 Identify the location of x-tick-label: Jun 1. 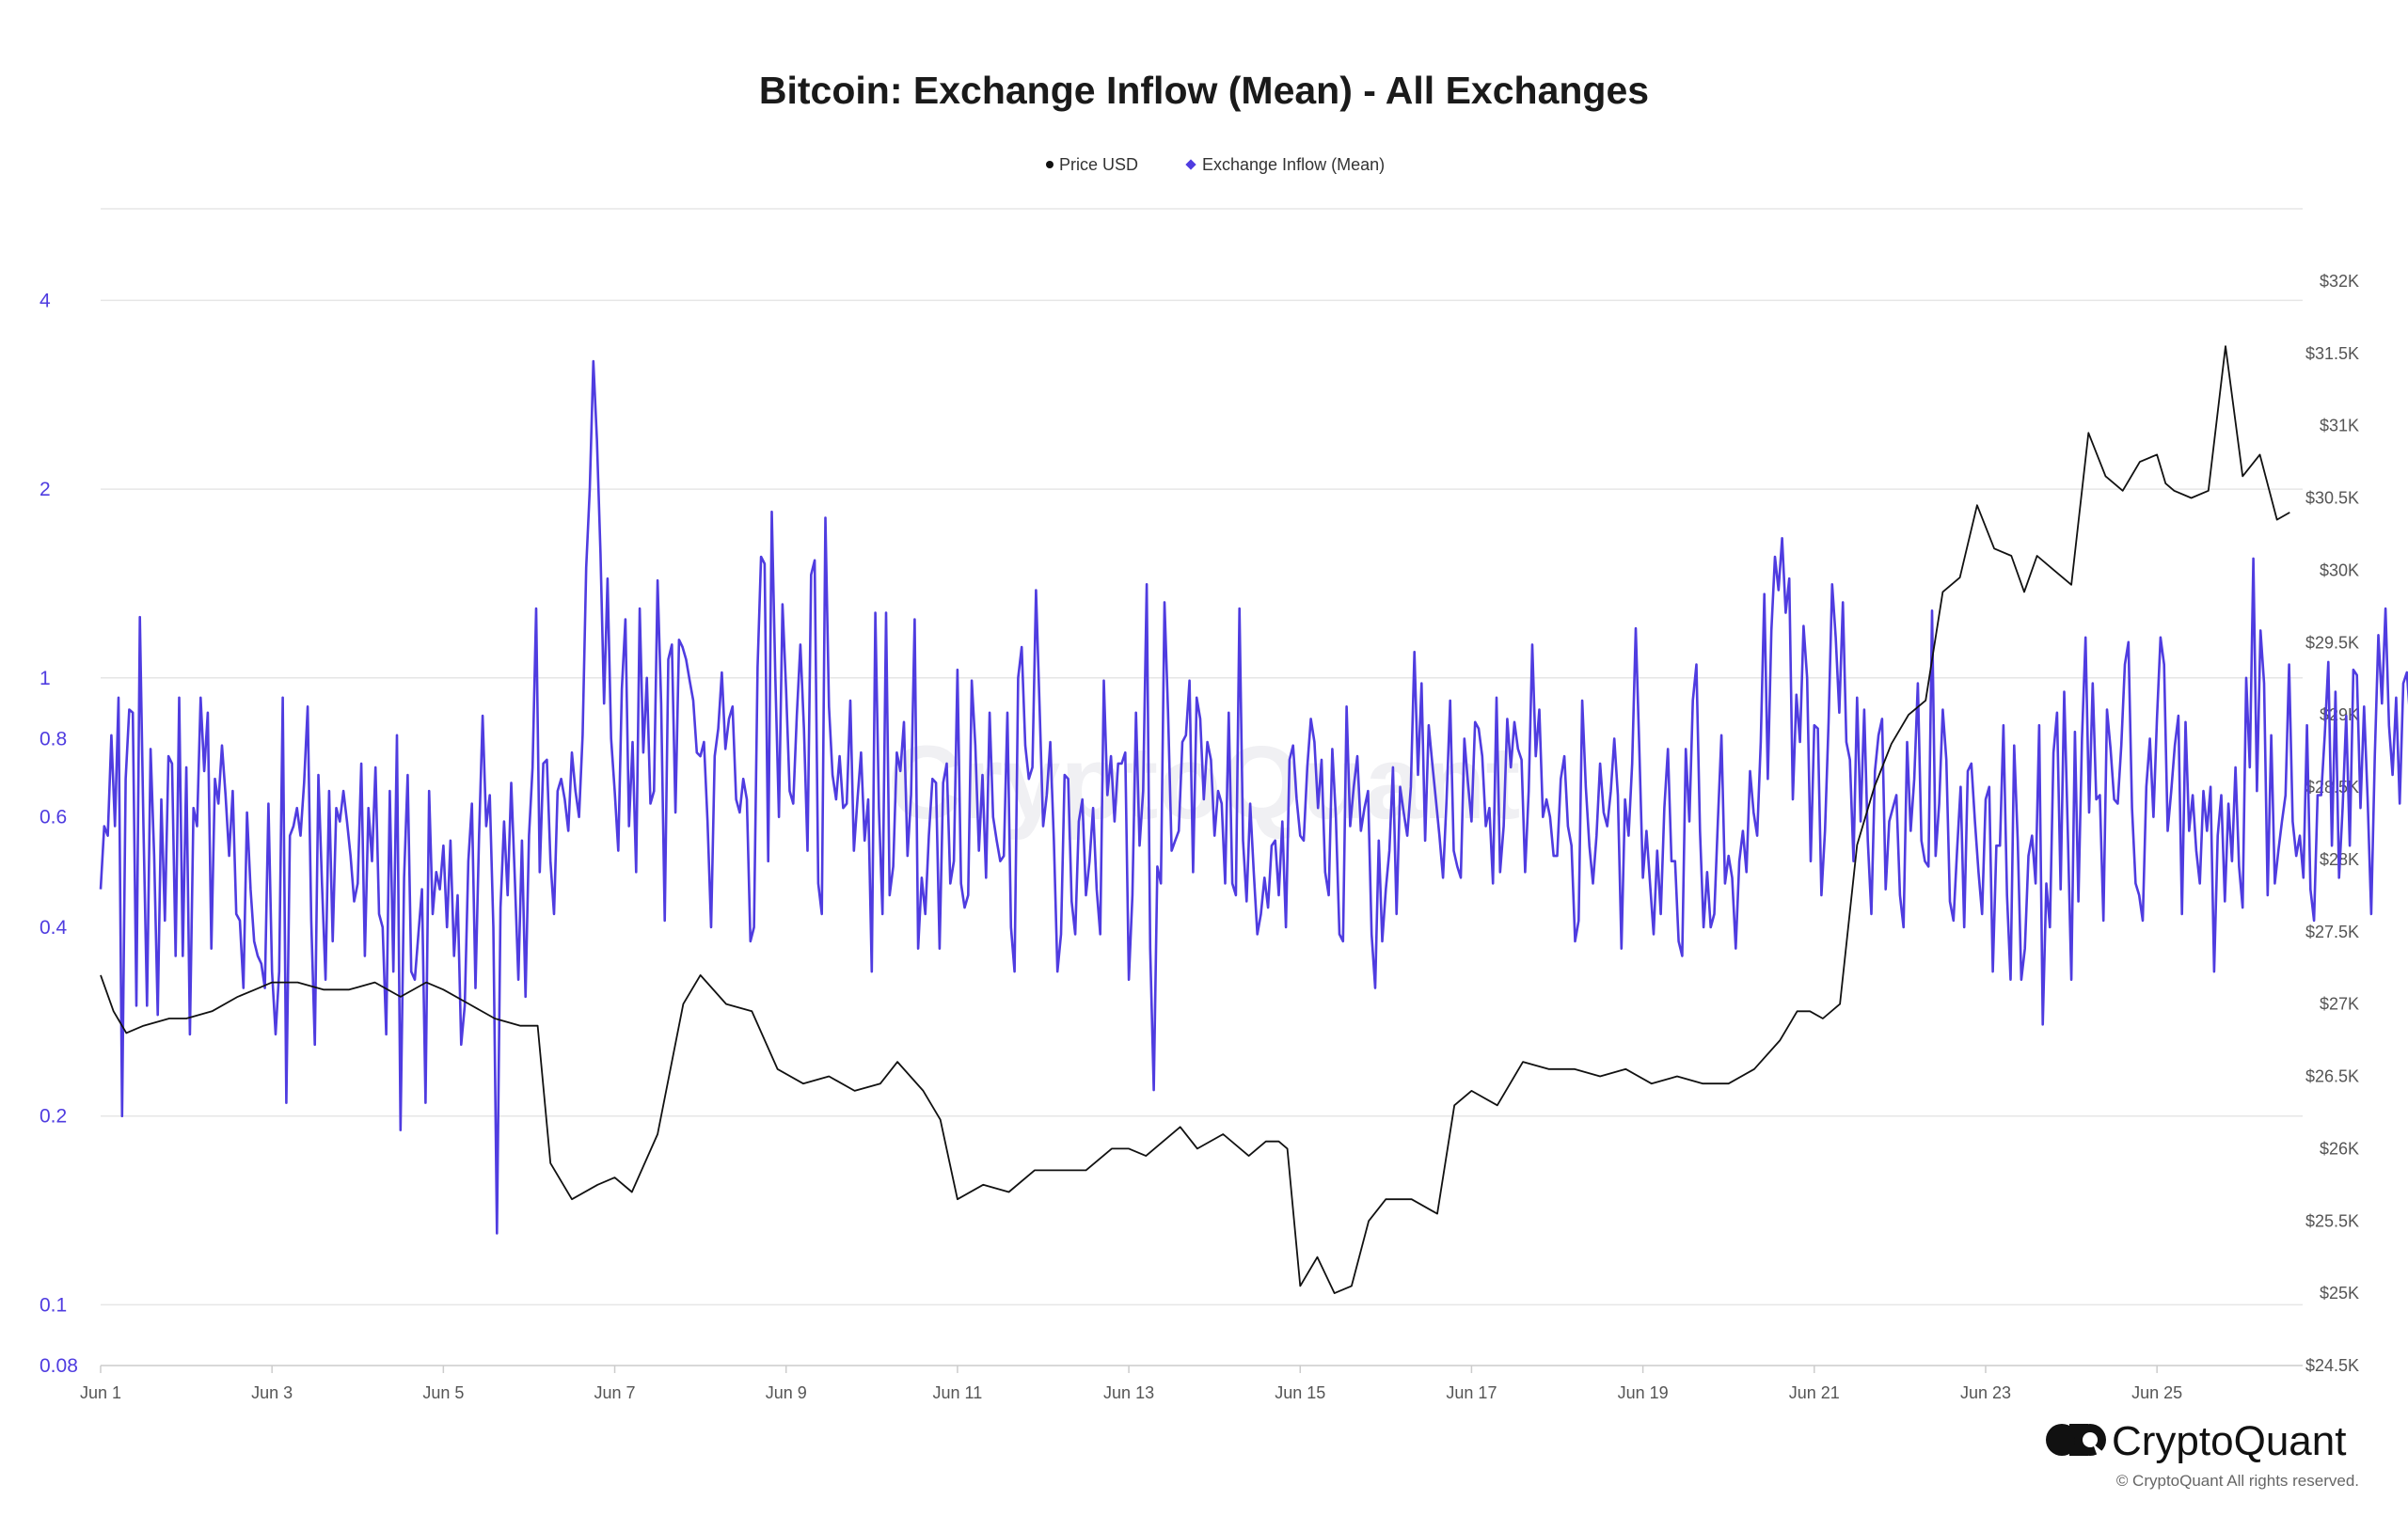
(101, 1392).